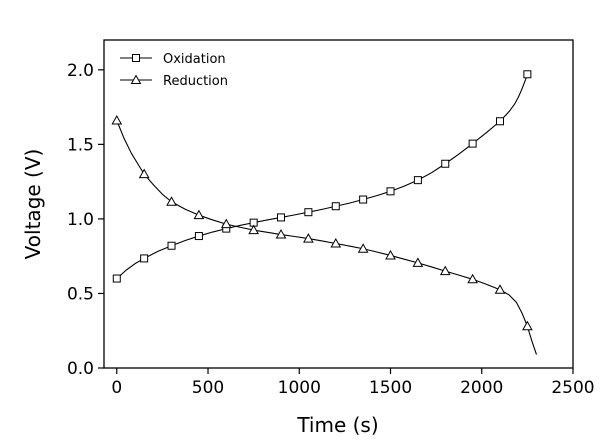  What do you see at coordinates (572, 388) in the screenshot?
I see `x-tick-label: 2500` at bounding box center [572, 388].